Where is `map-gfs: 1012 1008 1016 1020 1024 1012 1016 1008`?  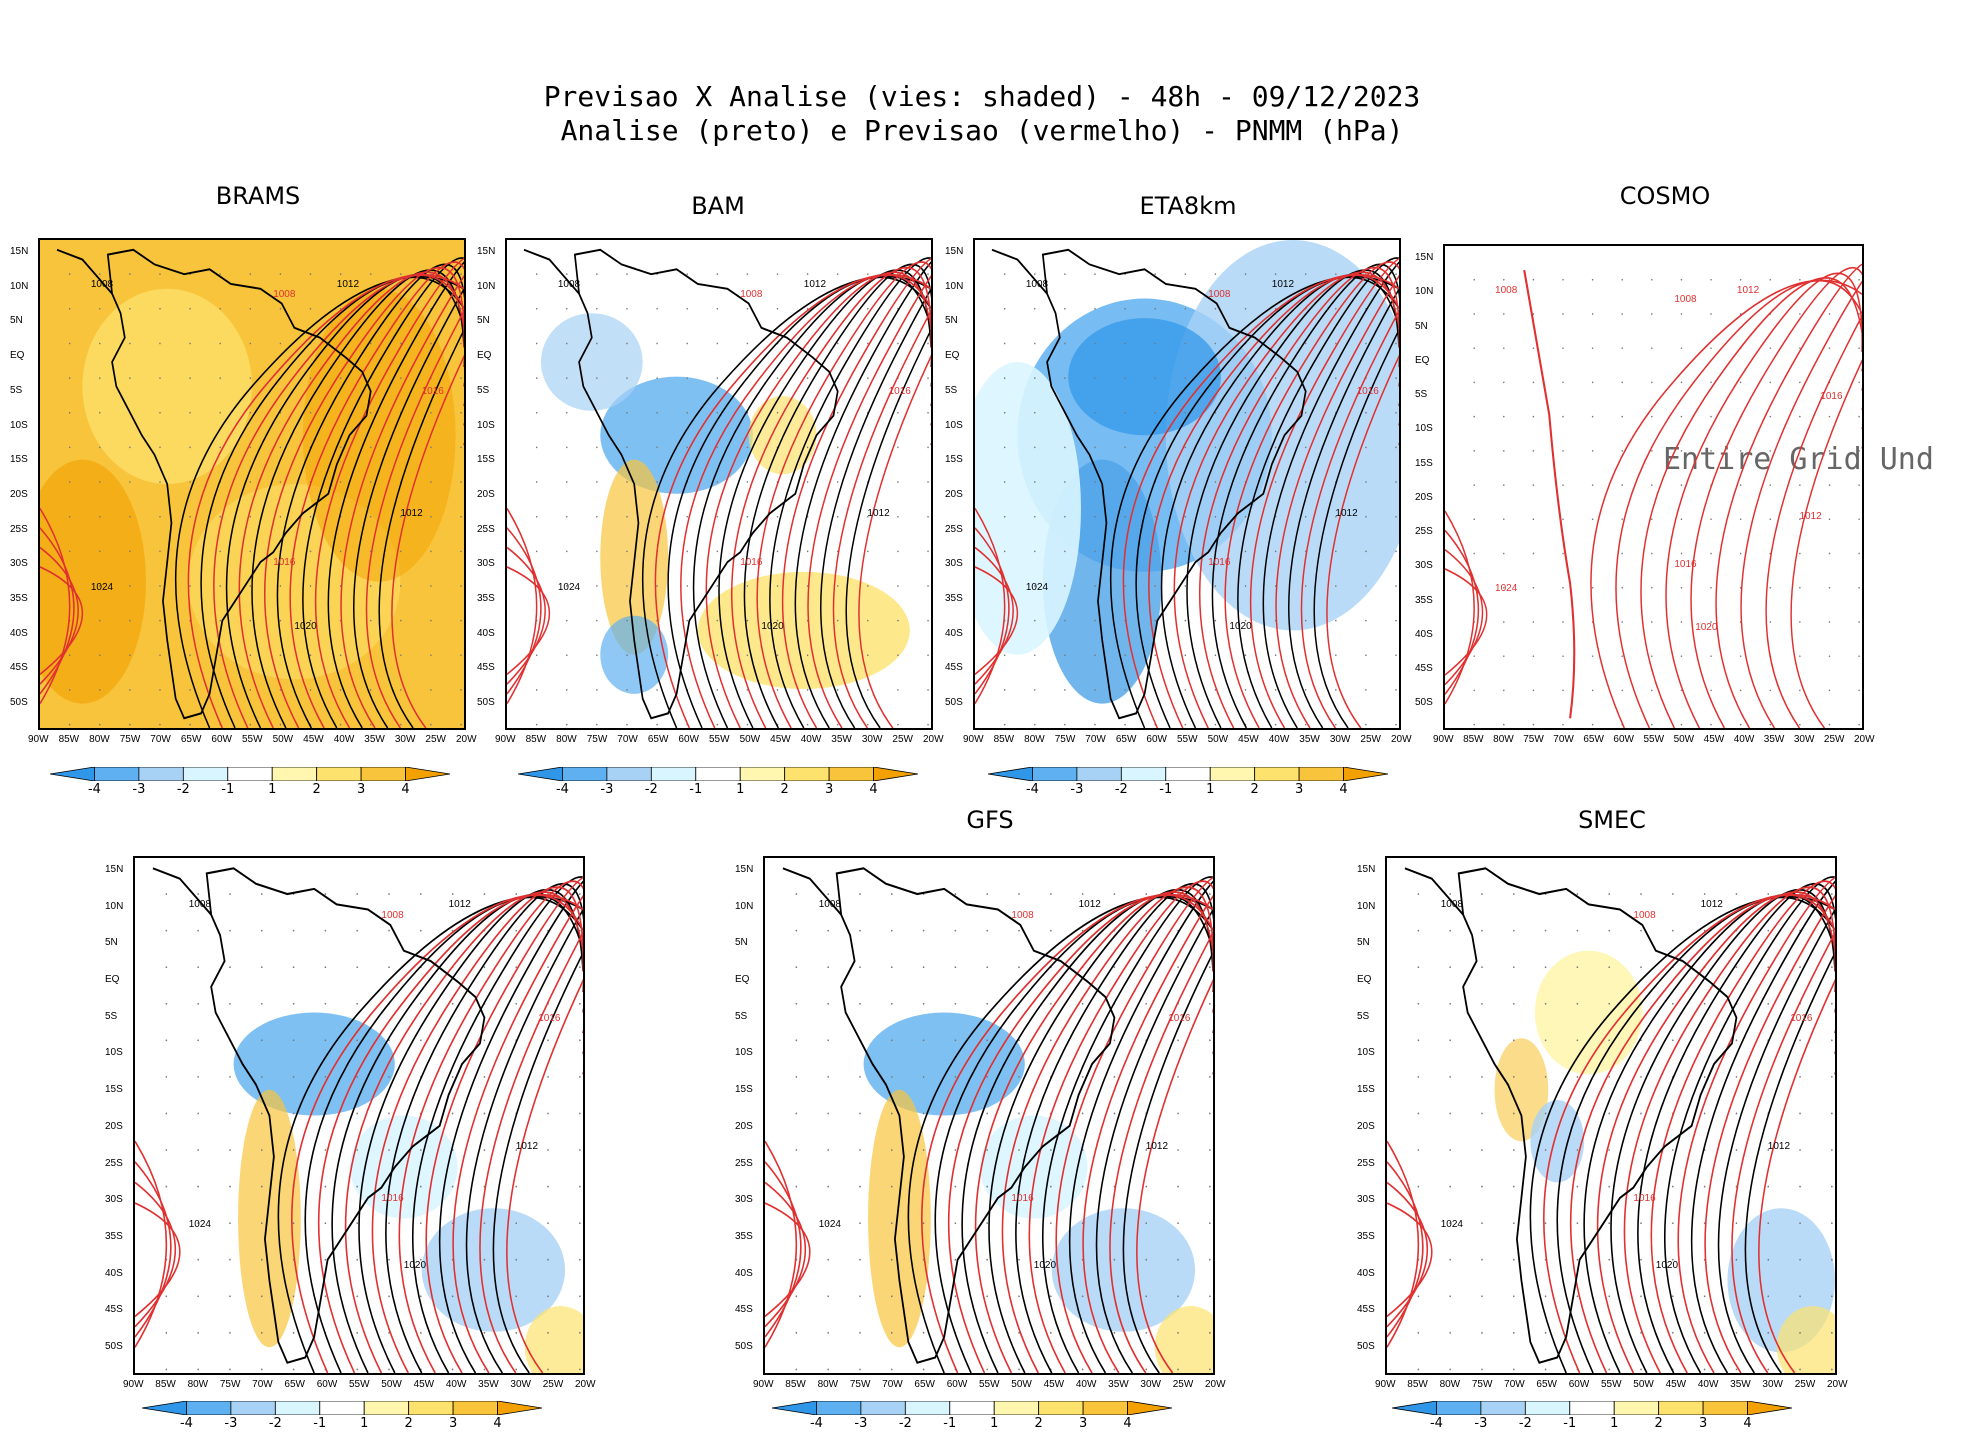
map-gfs: 1012 1008 1016 1020 1024 1012 1016 1008 is located at coordinates (989, 1115).